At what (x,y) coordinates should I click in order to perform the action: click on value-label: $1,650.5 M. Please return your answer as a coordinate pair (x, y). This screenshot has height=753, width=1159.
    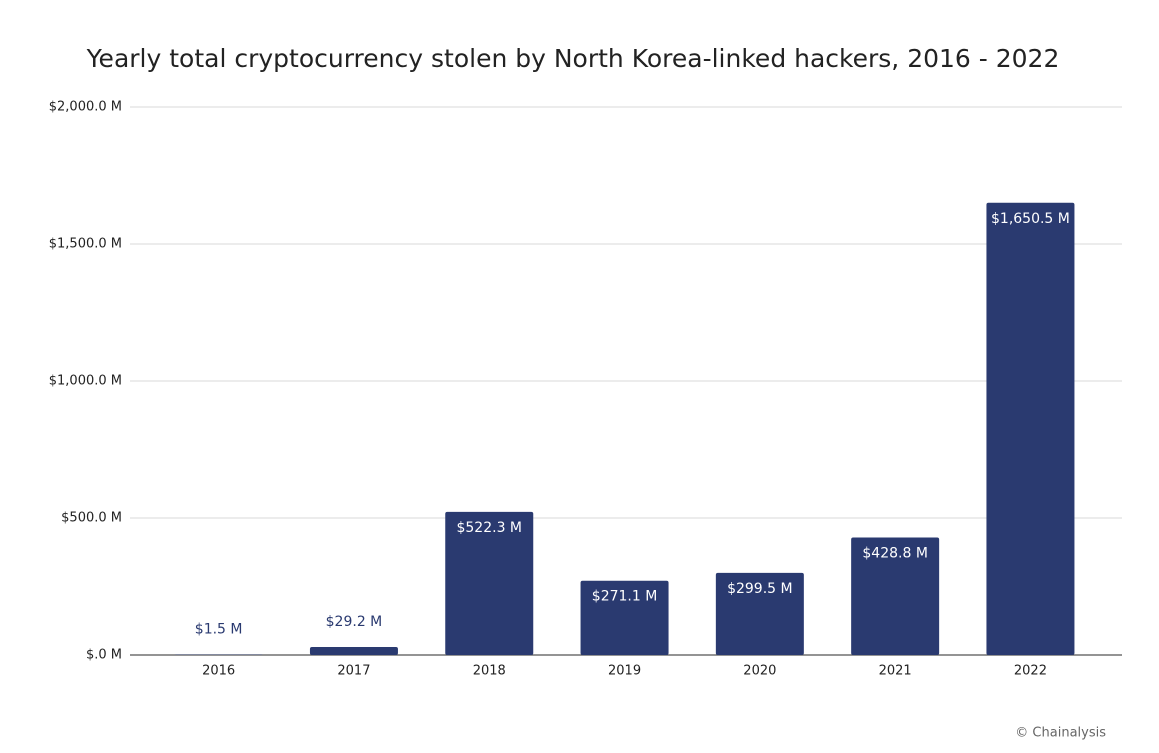
    Looking at the image, I should click on (1030, 219).